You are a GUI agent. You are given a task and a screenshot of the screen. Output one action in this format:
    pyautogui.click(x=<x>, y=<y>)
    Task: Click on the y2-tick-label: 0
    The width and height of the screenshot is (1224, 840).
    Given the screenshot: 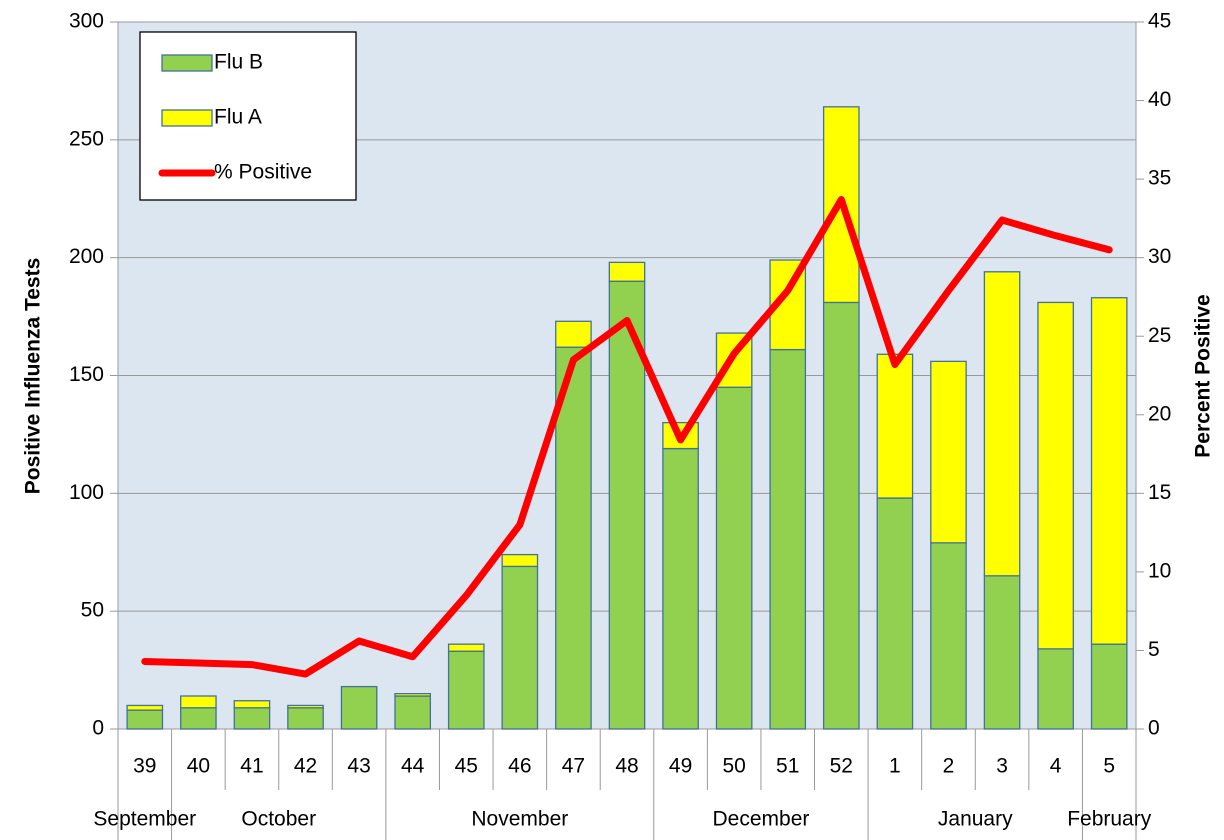 What is the action you would take?
    pyautogui.click(x=1154, y=728)
    